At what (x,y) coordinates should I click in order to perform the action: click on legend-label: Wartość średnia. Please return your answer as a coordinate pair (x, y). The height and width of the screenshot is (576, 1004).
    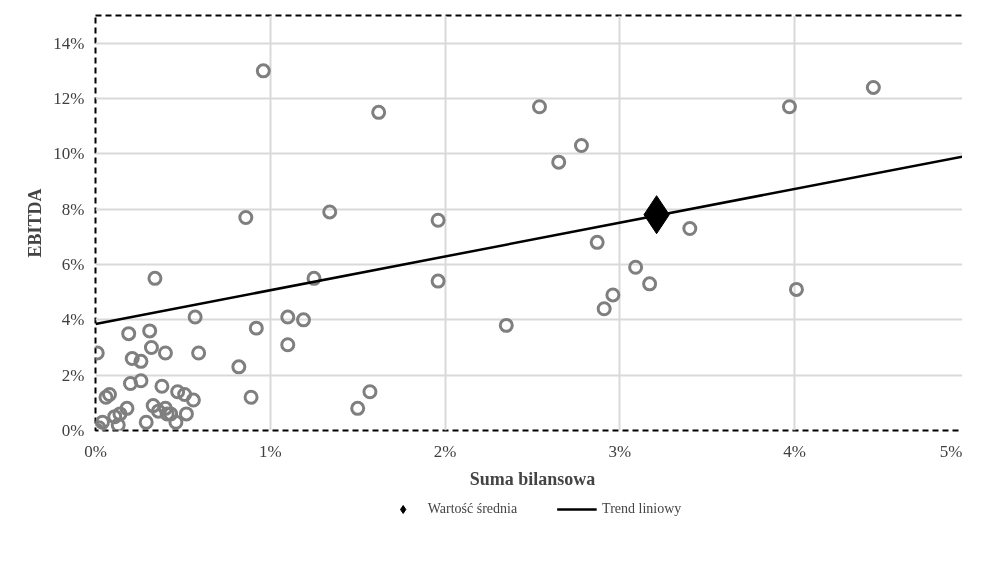
    Looking at the image, I should click on (472, 509).